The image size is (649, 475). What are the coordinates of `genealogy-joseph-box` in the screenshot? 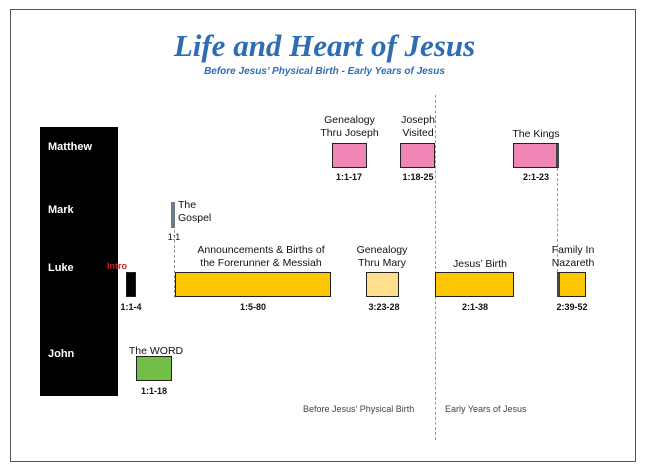 It's located at (349, 155).